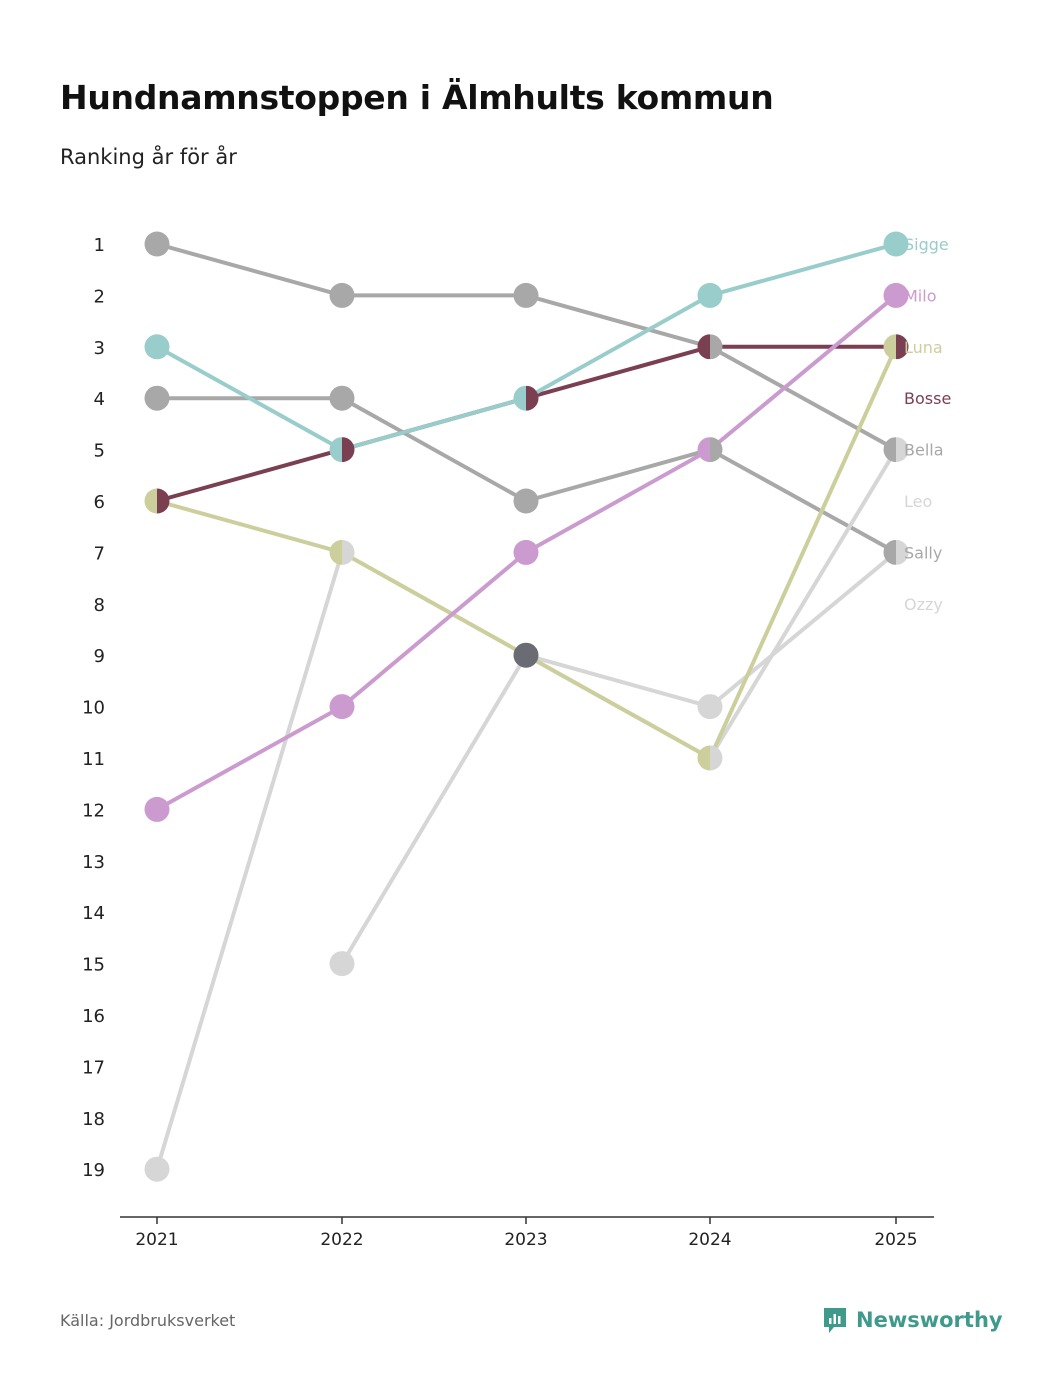 This screenshot has width=1042, height=1400. What do you see at coordinates (923, 347) in the screenshot?
I see `series-label-luna: Luna` at bounding box center [923, 347].